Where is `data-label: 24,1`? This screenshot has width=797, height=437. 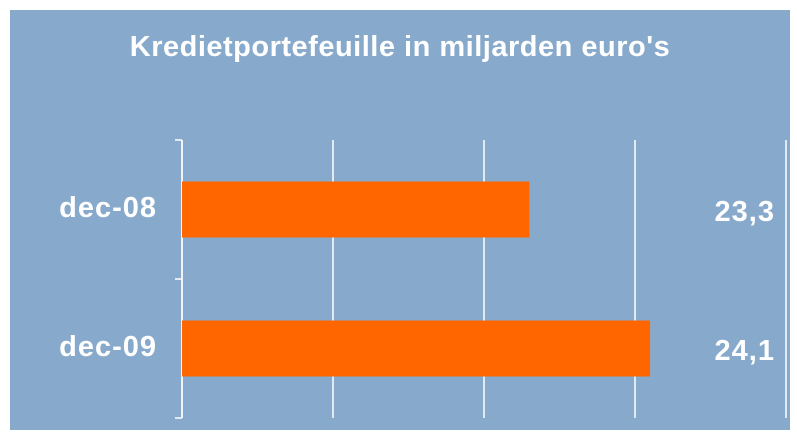
data-label: 24,1 is located at coordinates (745, 351).